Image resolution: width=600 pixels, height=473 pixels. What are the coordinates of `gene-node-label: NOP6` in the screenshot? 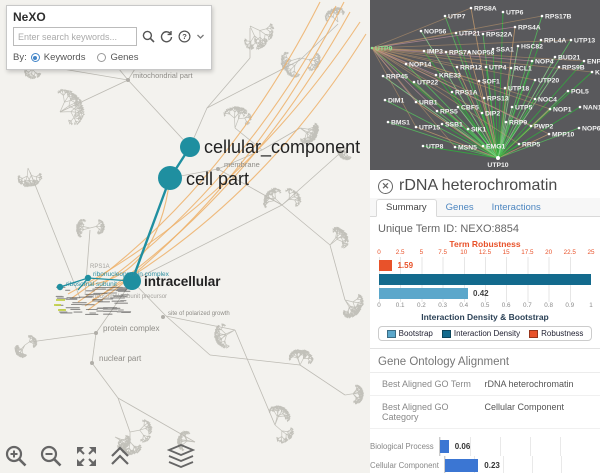 It's located at (591, 129).